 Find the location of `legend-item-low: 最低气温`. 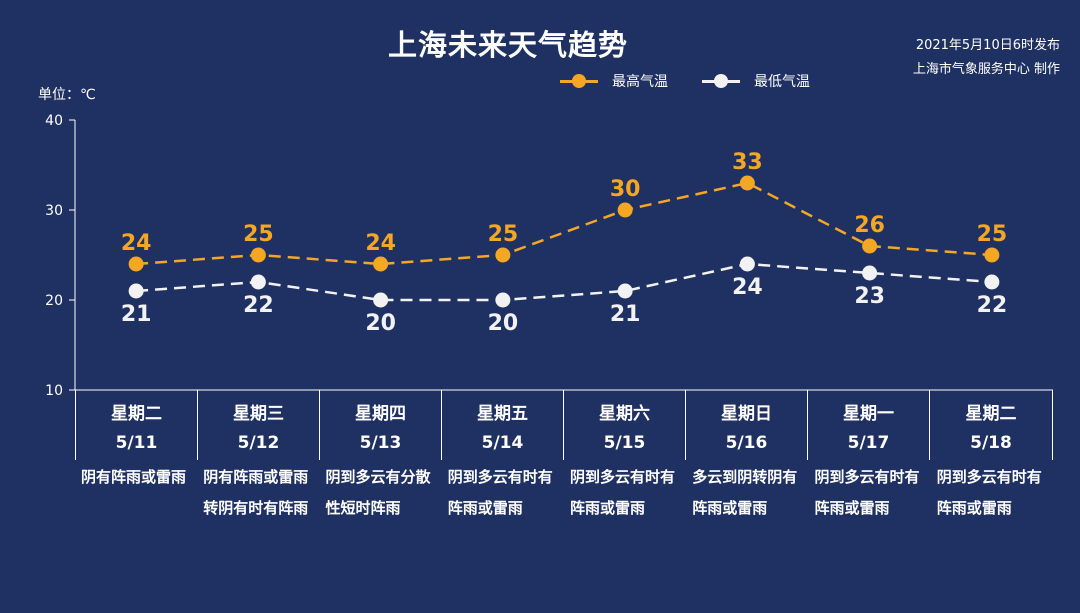

legend-item-low: 最低气温 is located at coordinates (756, 81).